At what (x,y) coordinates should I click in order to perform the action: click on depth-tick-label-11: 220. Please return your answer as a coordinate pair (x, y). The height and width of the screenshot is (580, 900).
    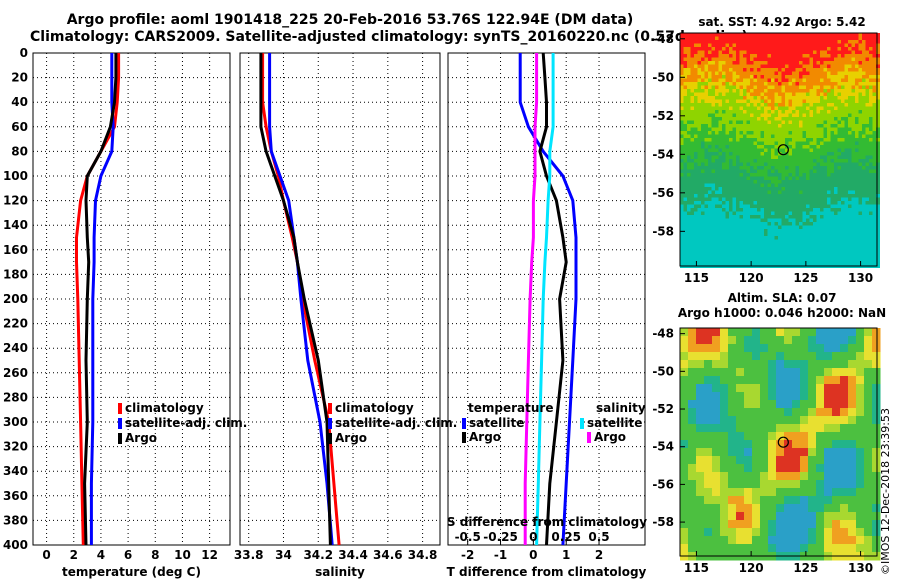
    Looking at the image, I should click on (15, 324).